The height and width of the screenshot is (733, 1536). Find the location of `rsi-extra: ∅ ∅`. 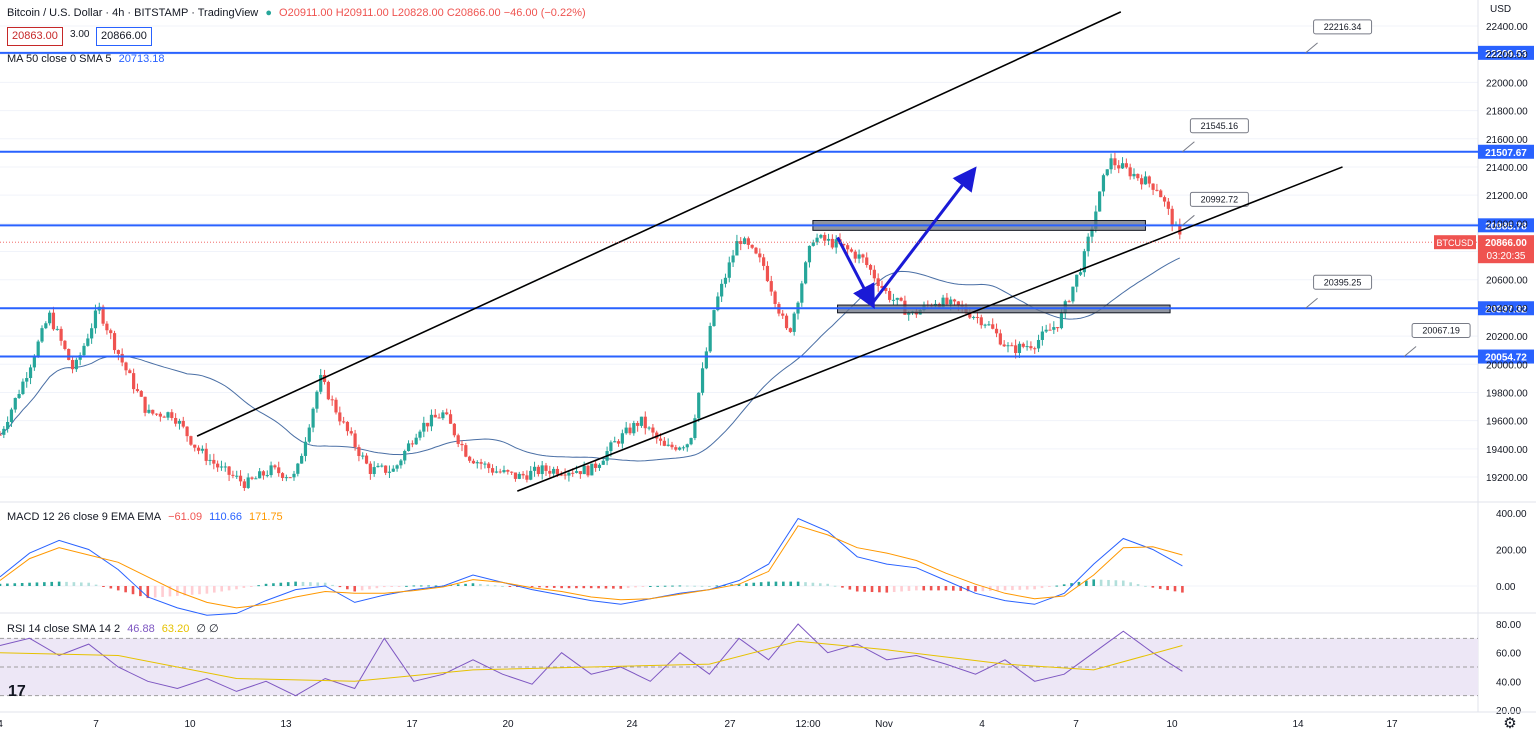

rsi-extra: ∅ ∅ is located at coordinates (207, 629).